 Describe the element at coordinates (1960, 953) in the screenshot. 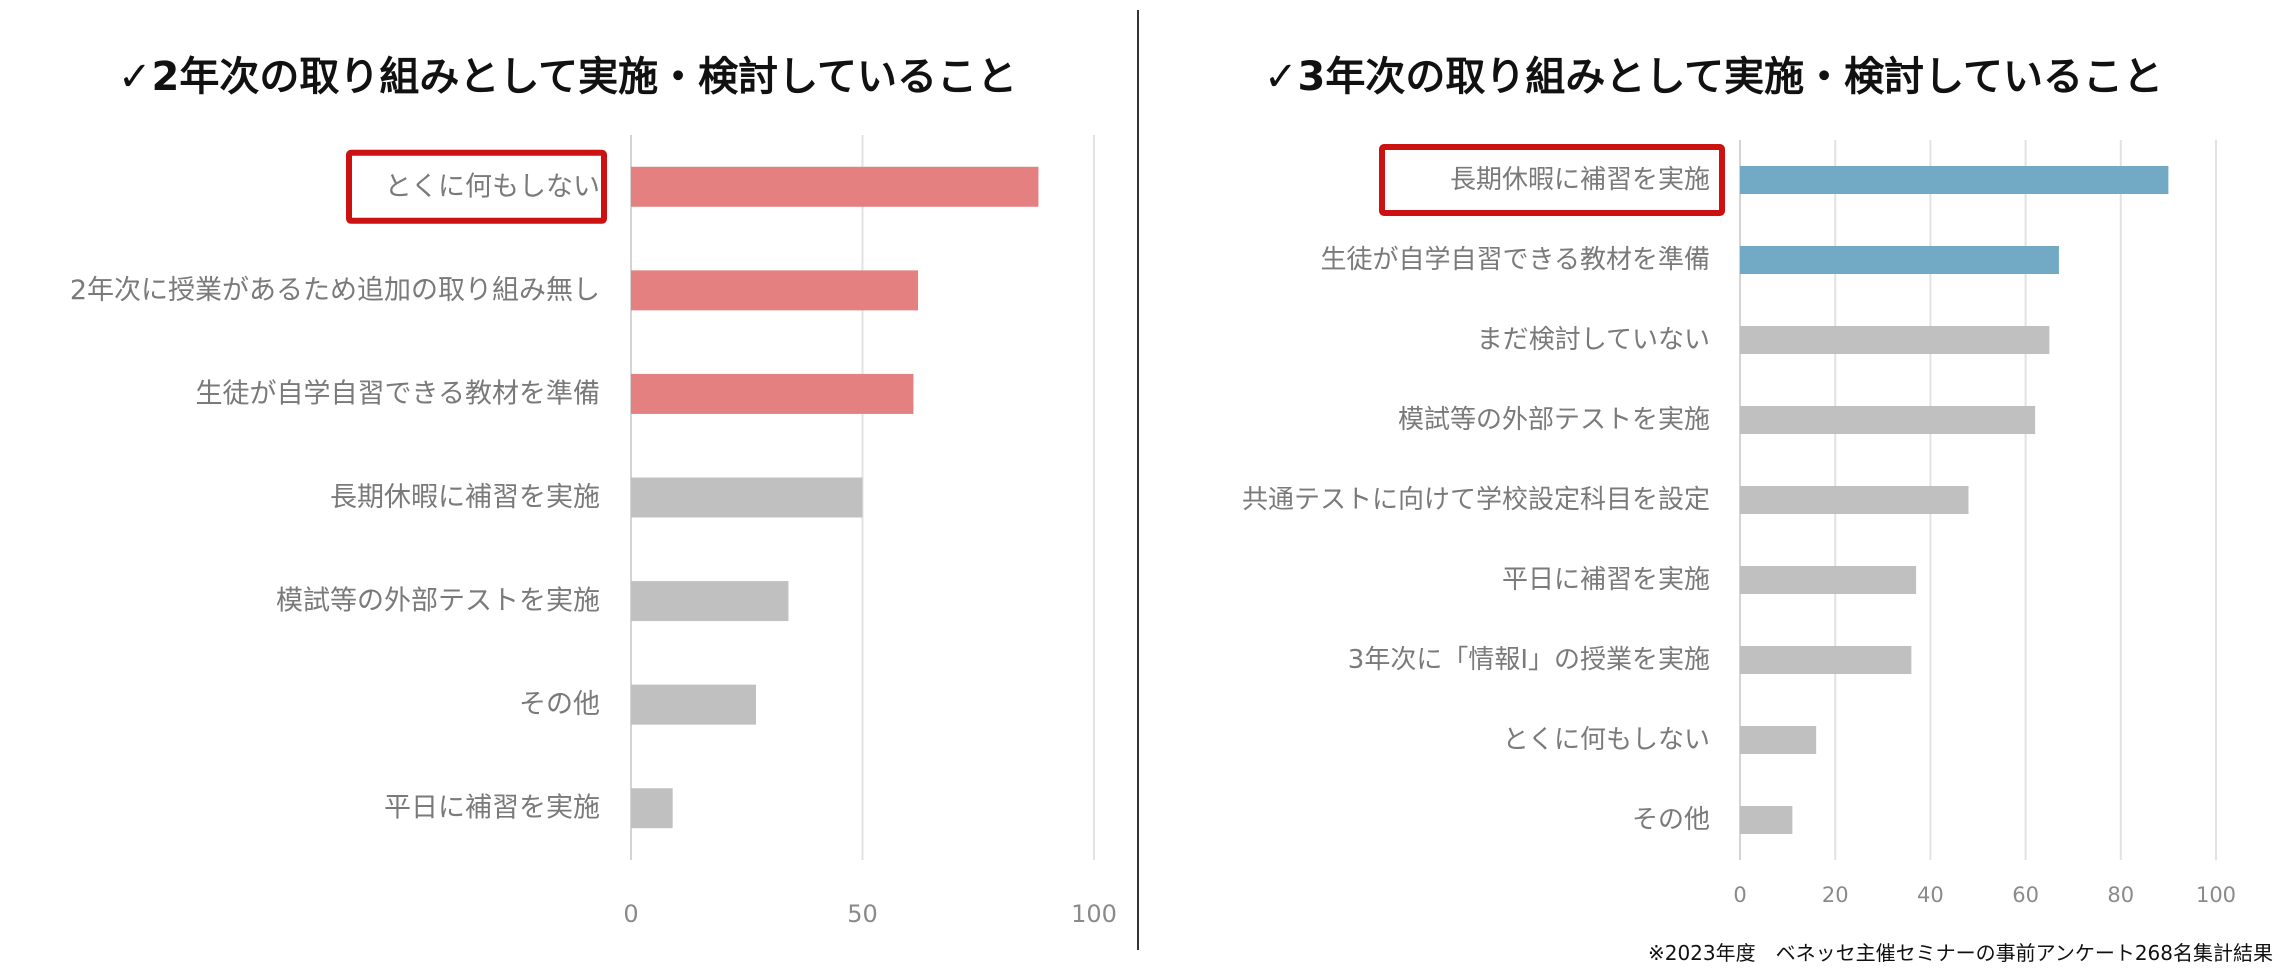

I see `source-footnote: ※2023年度 ベネッセ主催セミナーの事前アンケート268名集計結果` at that location.